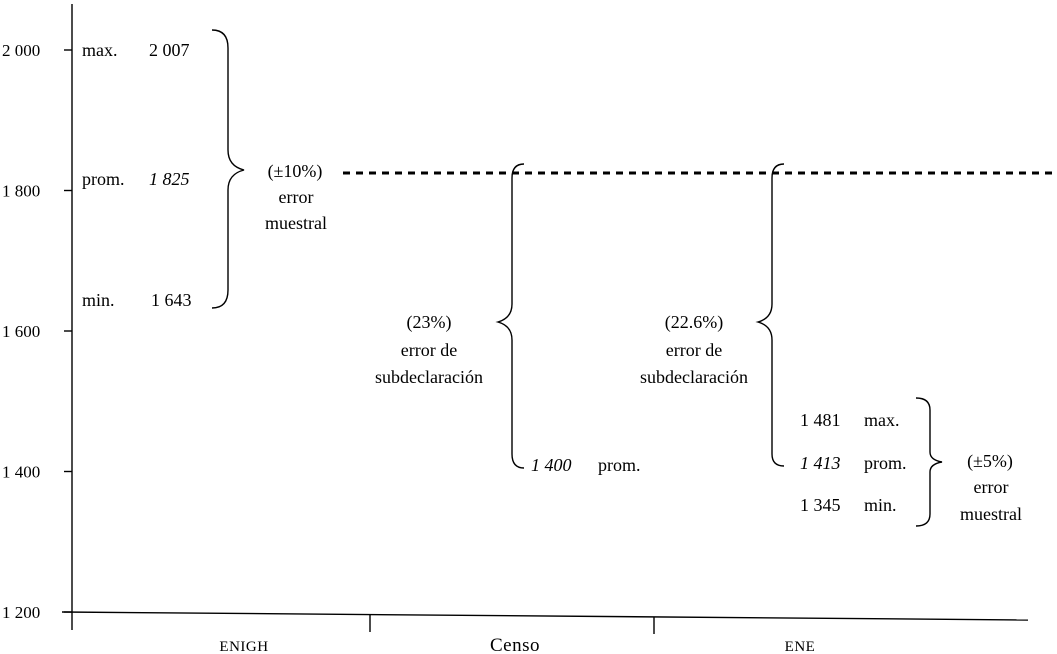 The height and width of the screenshot is (654, 1057). What do you see at coordinates (243, 646) in the screenshot?
I see `category-label-enigh: ENIGH` at bounding box center [243, 646].